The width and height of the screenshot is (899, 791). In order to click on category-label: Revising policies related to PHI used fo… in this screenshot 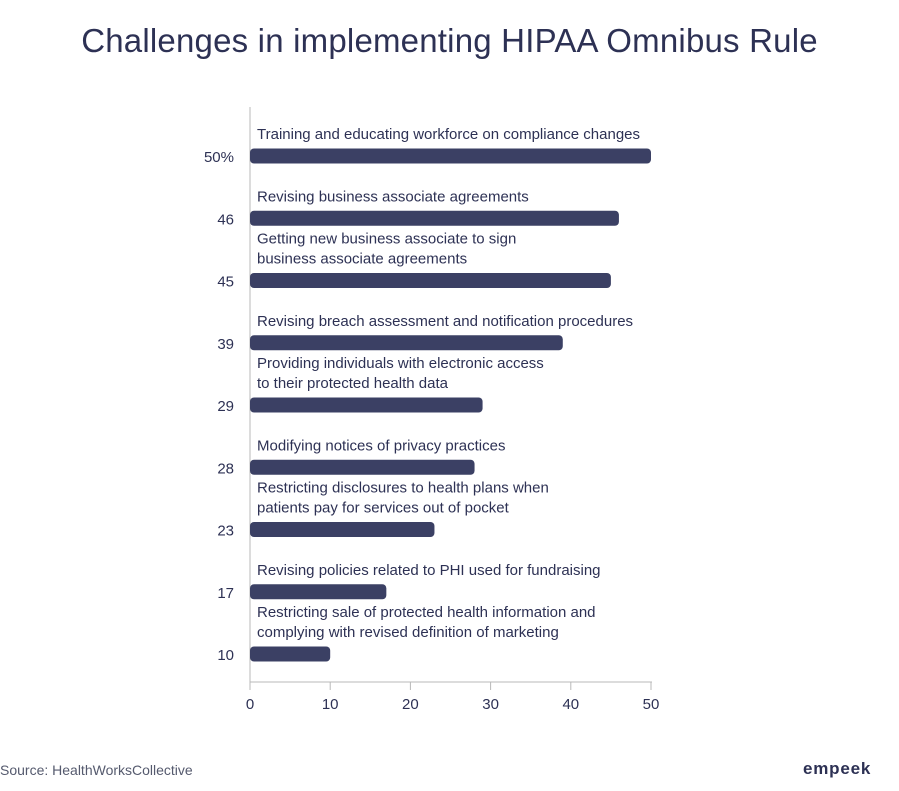, I will do `click(429, 570)`.